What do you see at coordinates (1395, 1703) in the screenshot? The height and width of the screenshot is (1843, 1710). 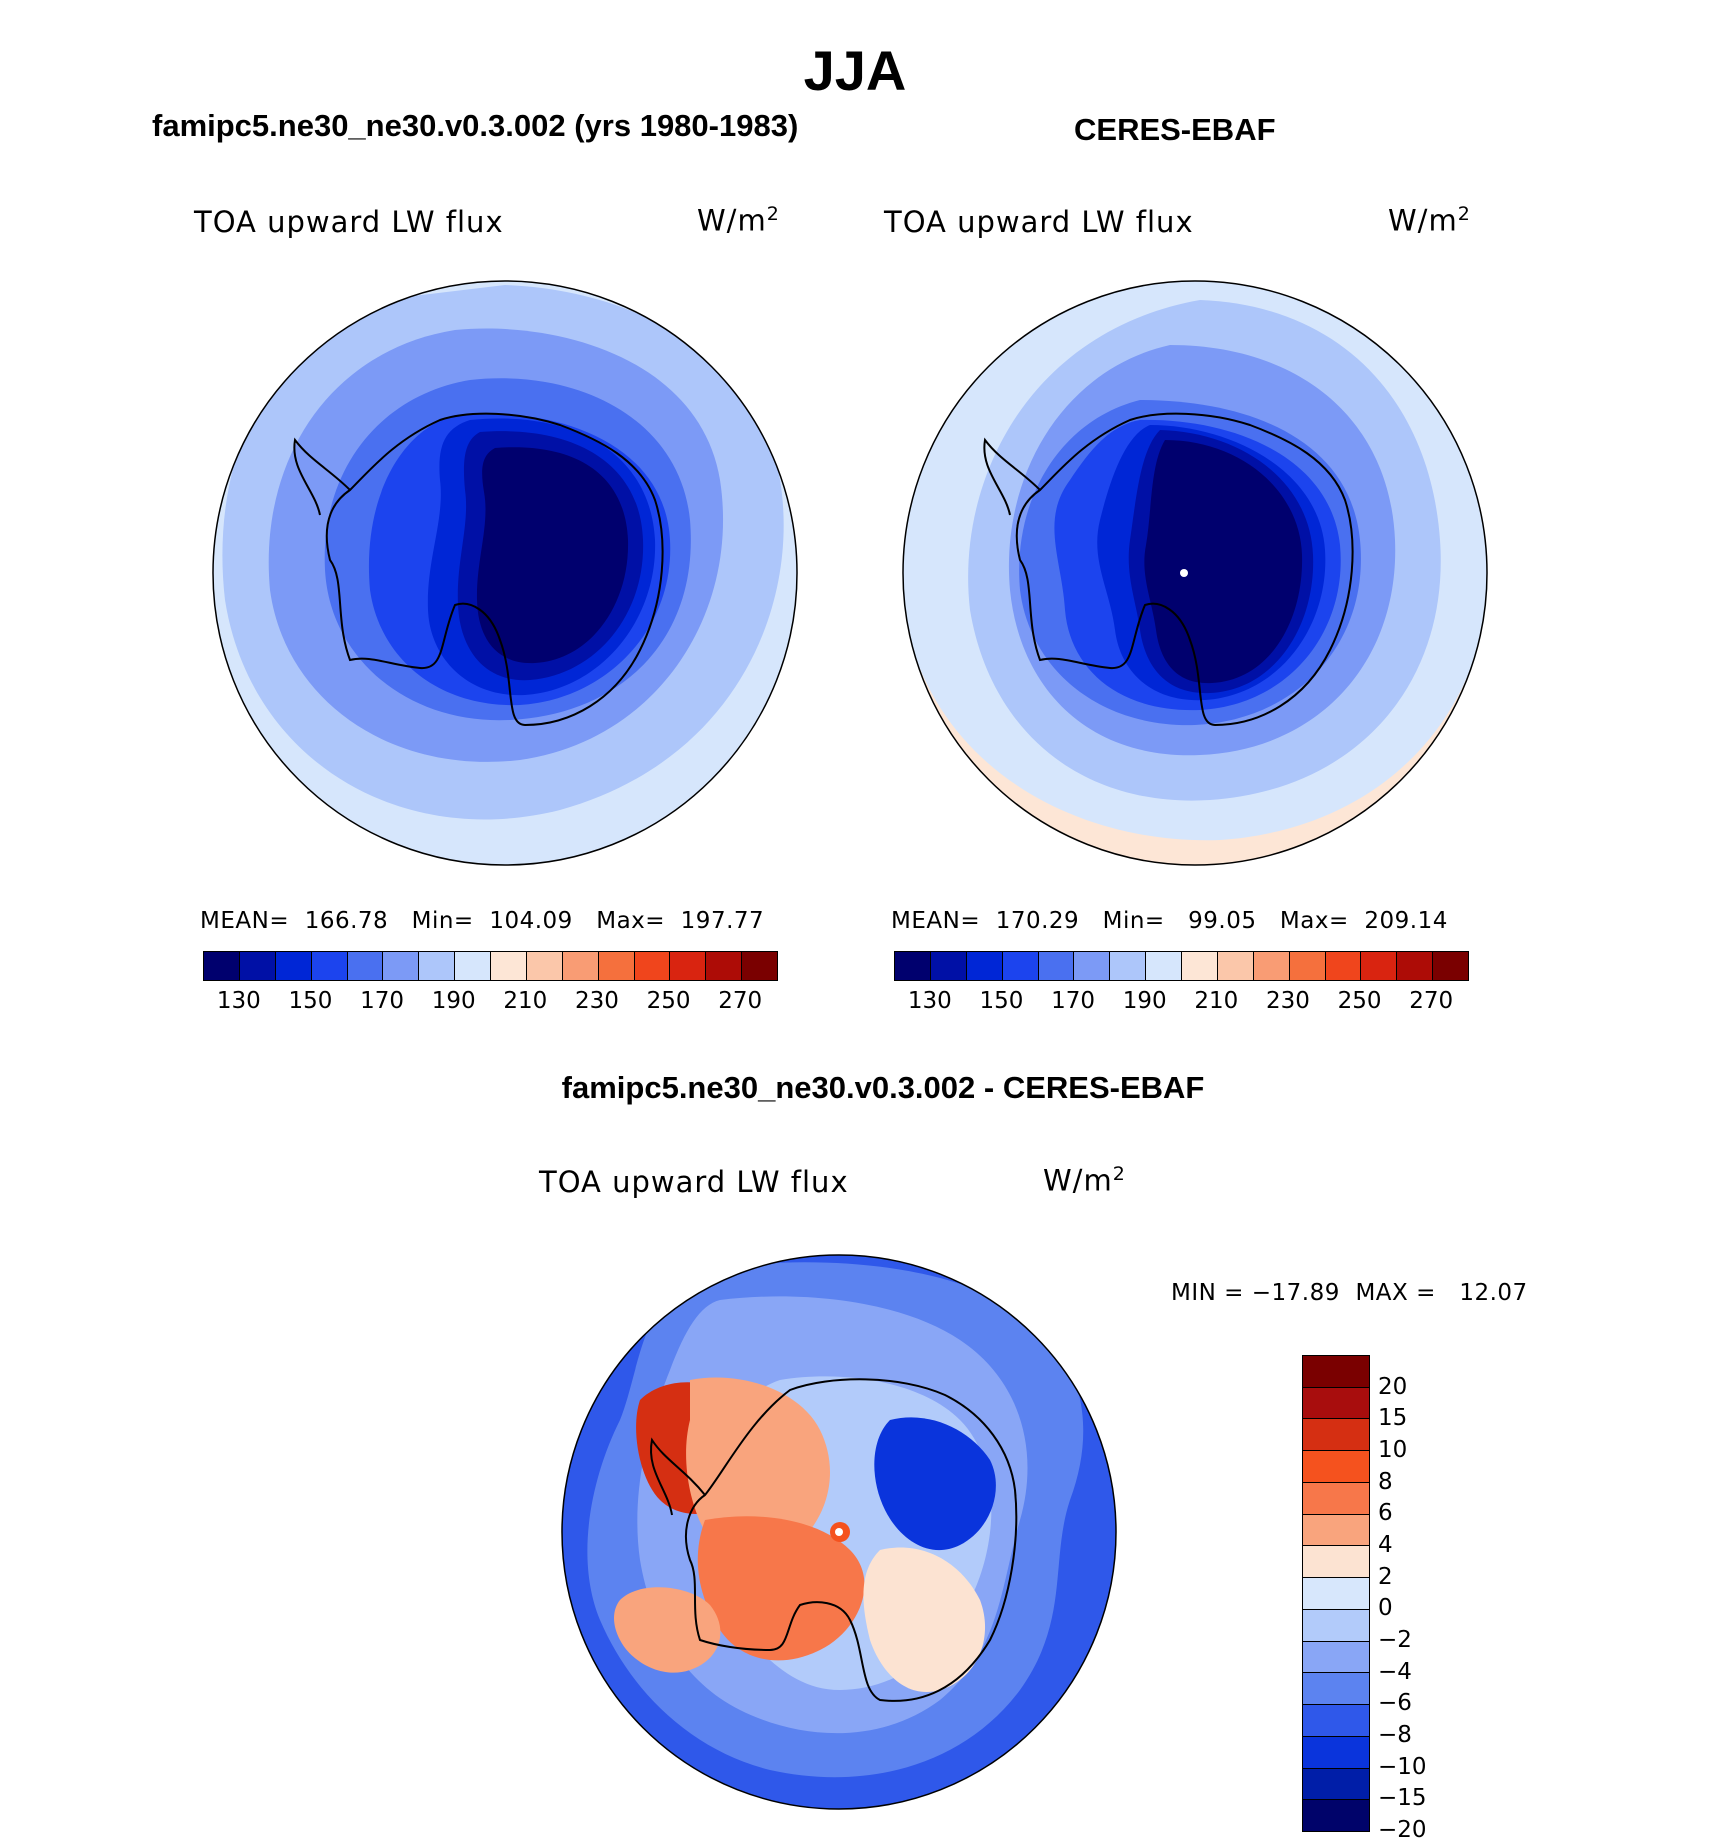 I see `colorbar-tick-label: −6` at bounding box center [1395, 1703].